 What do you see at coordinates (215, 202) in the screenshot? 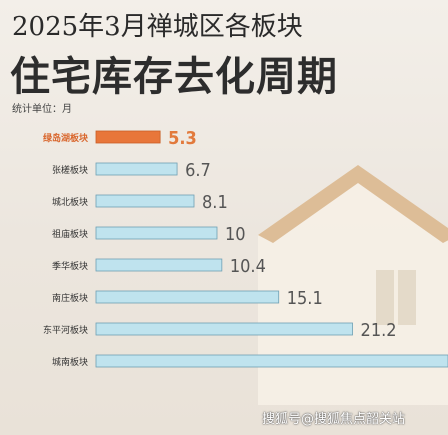
I see `value-label: 8.1` at bounding box center [215, 202].